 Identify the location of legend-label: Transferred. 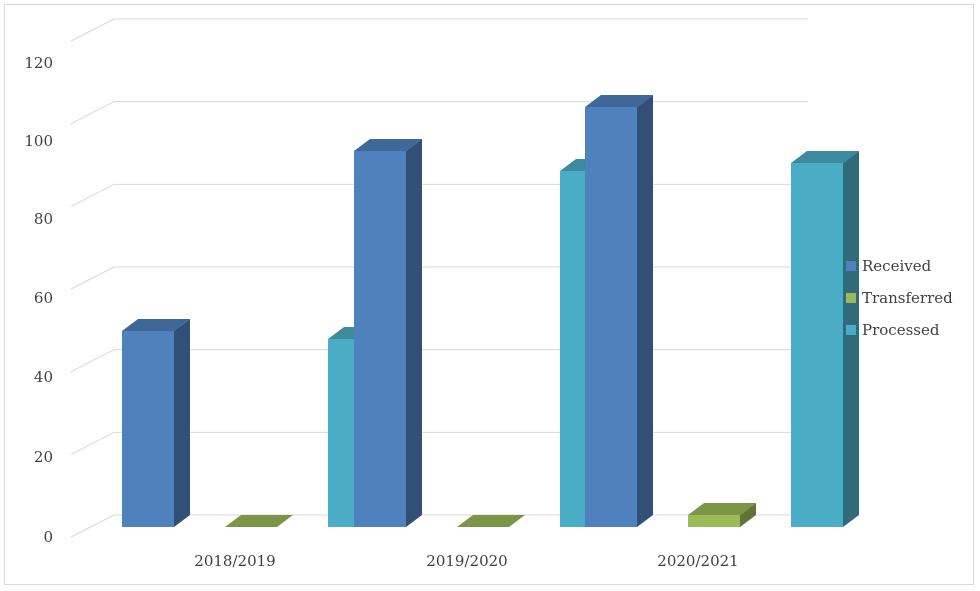
(907, 298).